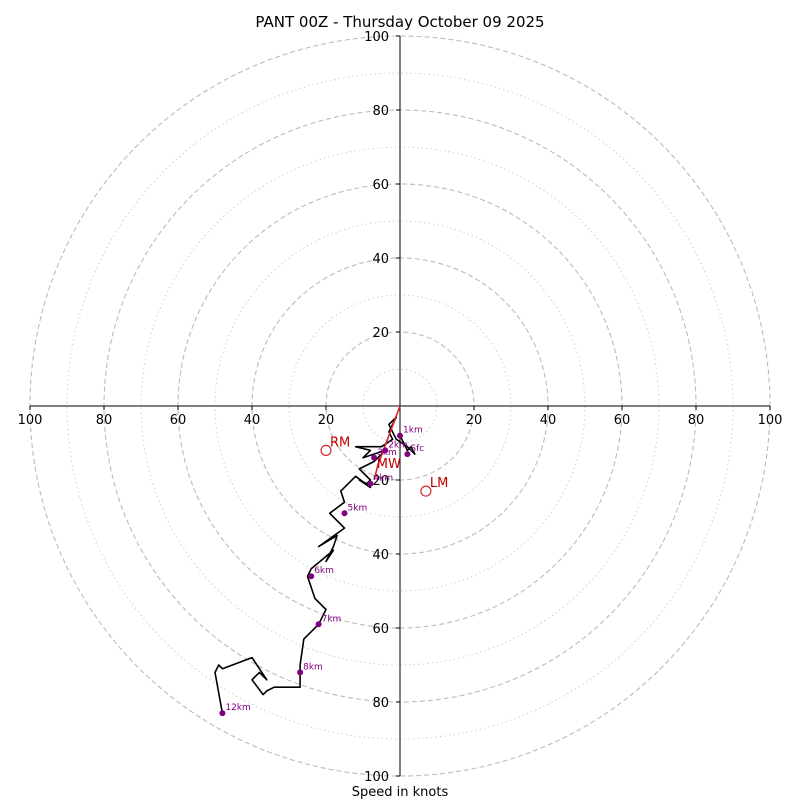 The image size is (800, 800). What do you see at coordinates (344, 513) in the screenshot?
I see `height-marker-5km` at bounding box center [344, 513].